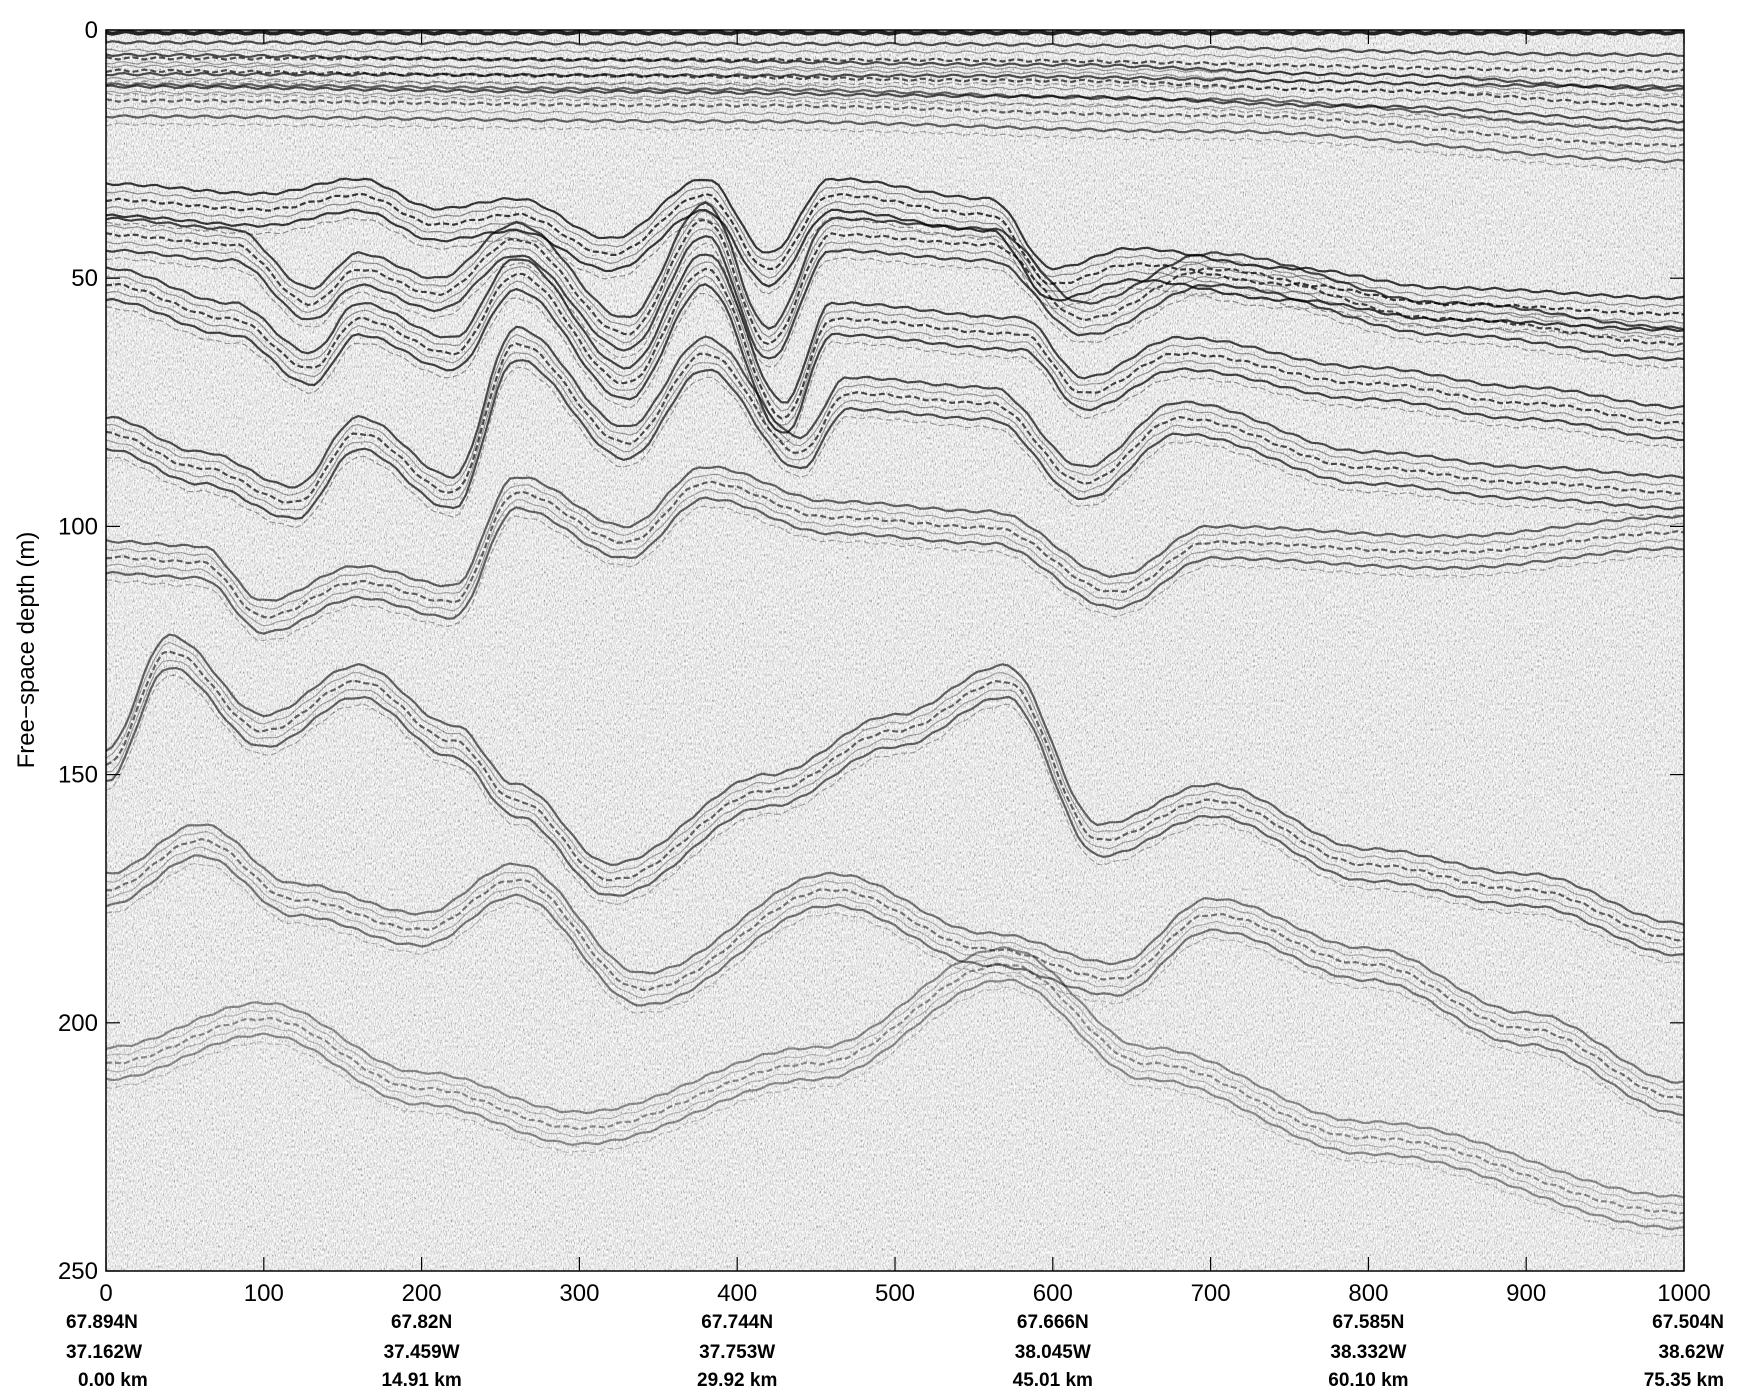  I want to click on x-tick-label: 900, so click(1526, 1293).